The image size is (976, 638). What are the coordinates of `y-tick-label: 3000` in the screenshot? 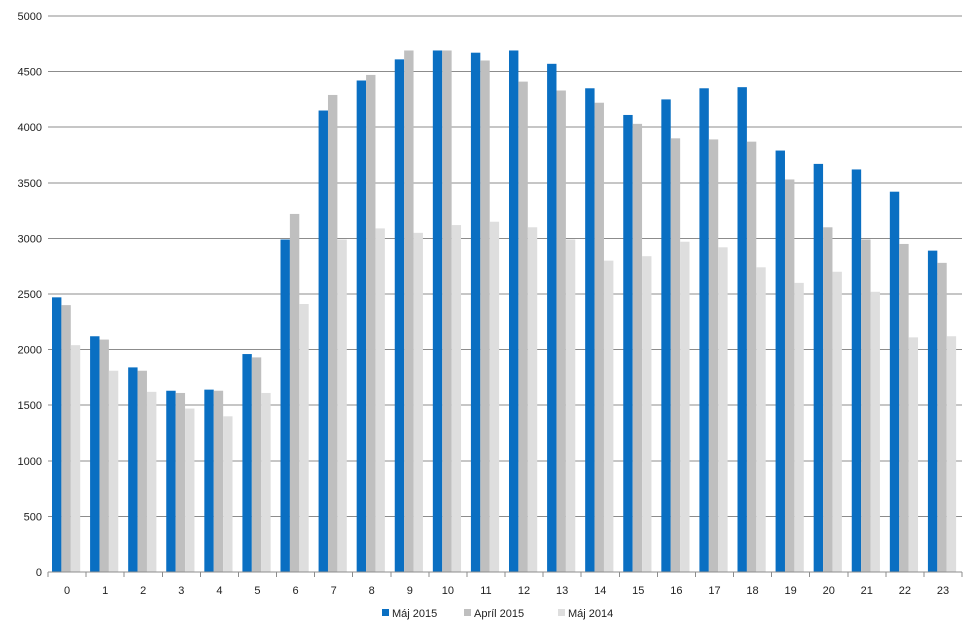 It's located at (30, 239).